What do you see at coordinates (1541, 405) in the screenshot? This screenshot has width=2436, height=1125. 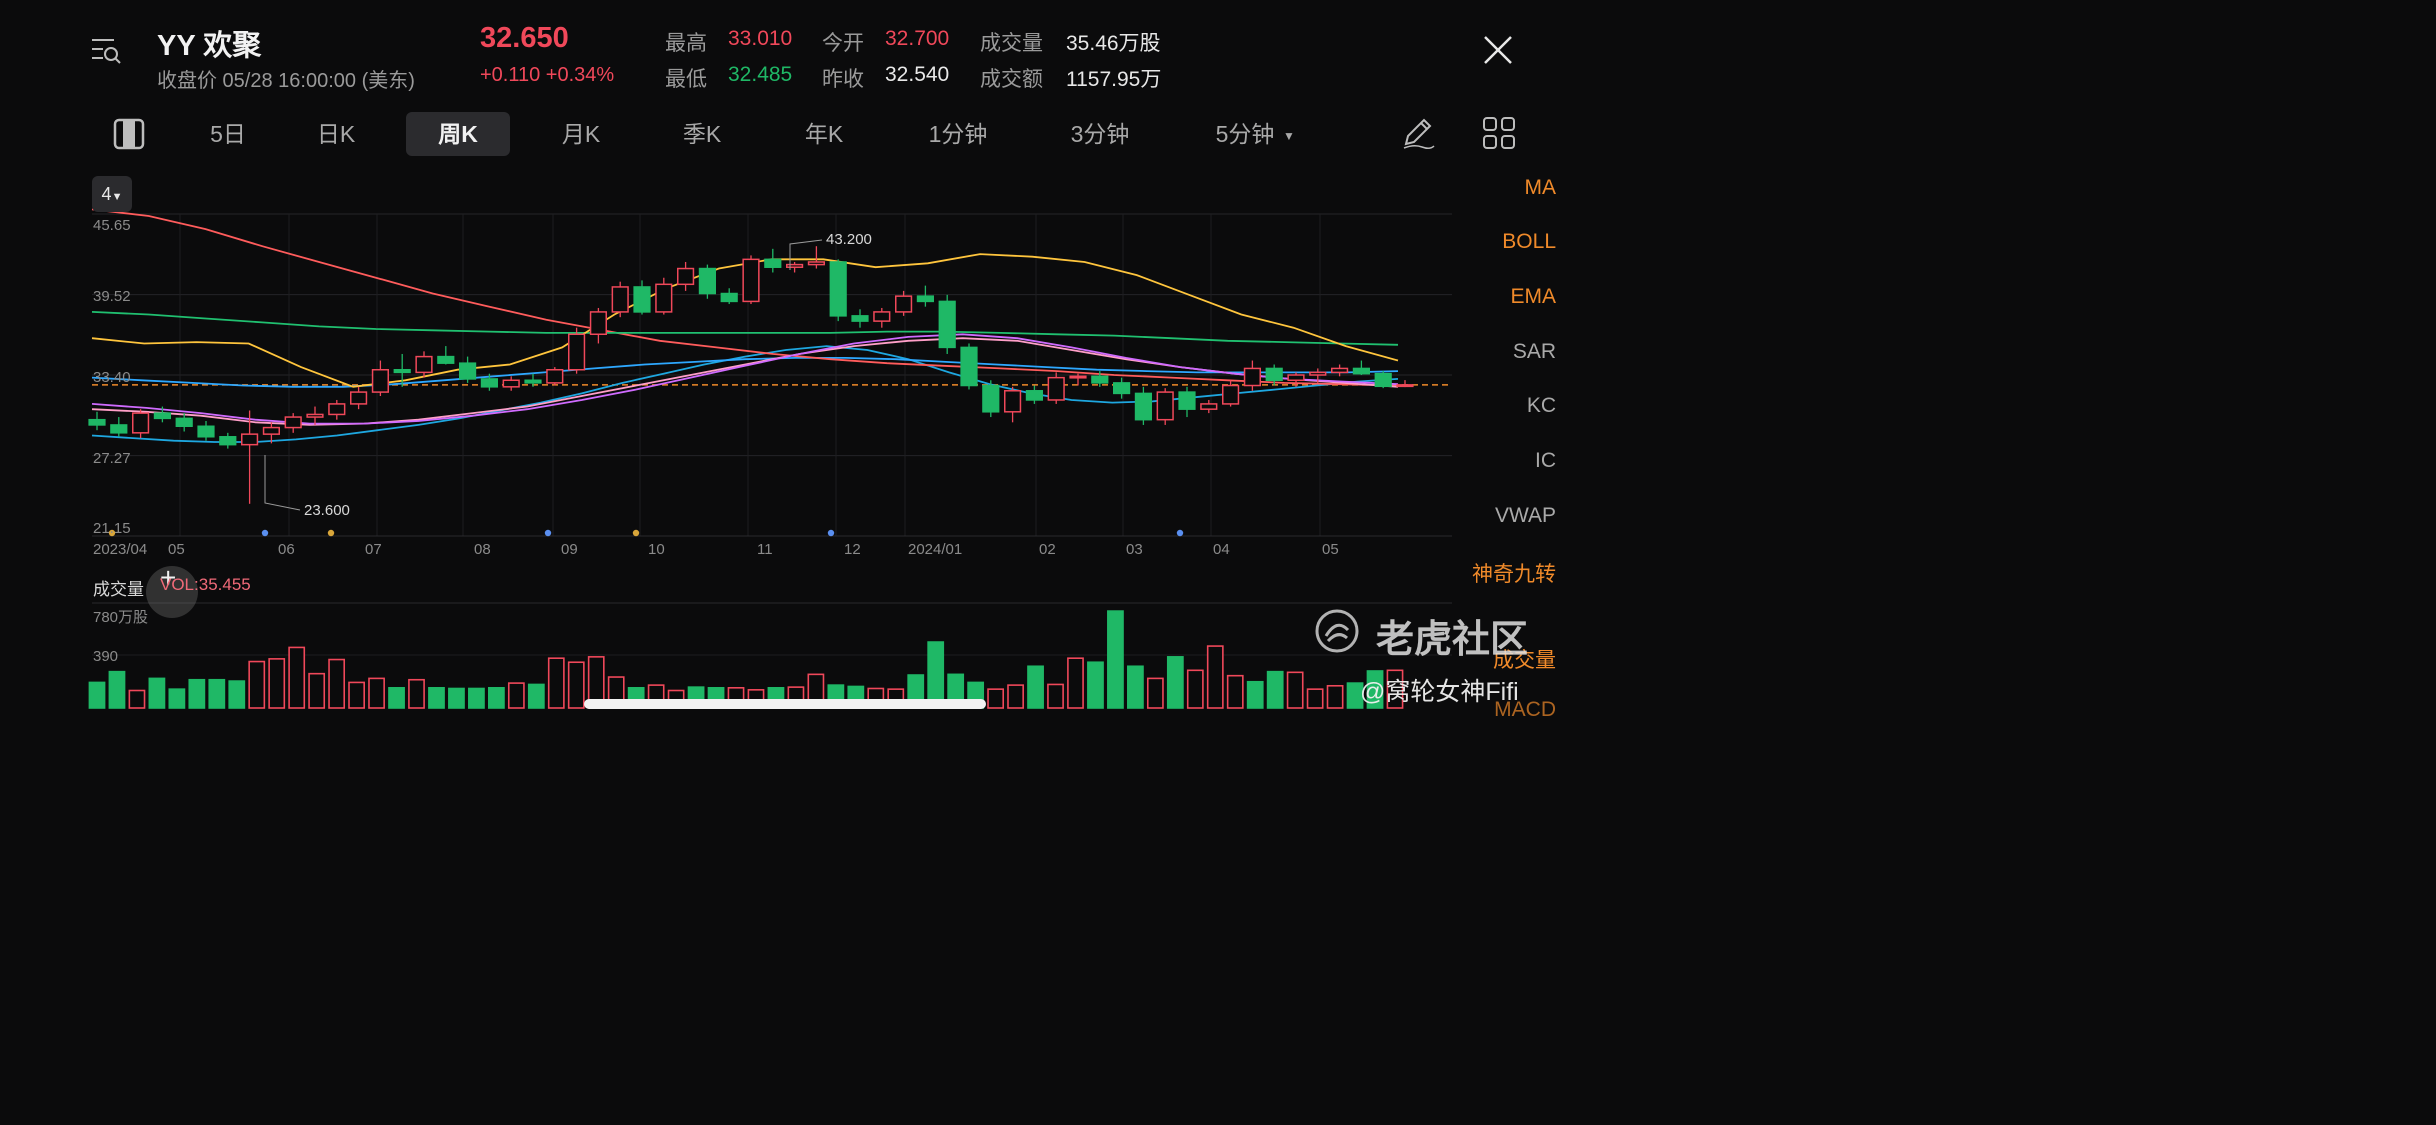 I see `indicator-kc: KC` at bounding box center [1541, 405].